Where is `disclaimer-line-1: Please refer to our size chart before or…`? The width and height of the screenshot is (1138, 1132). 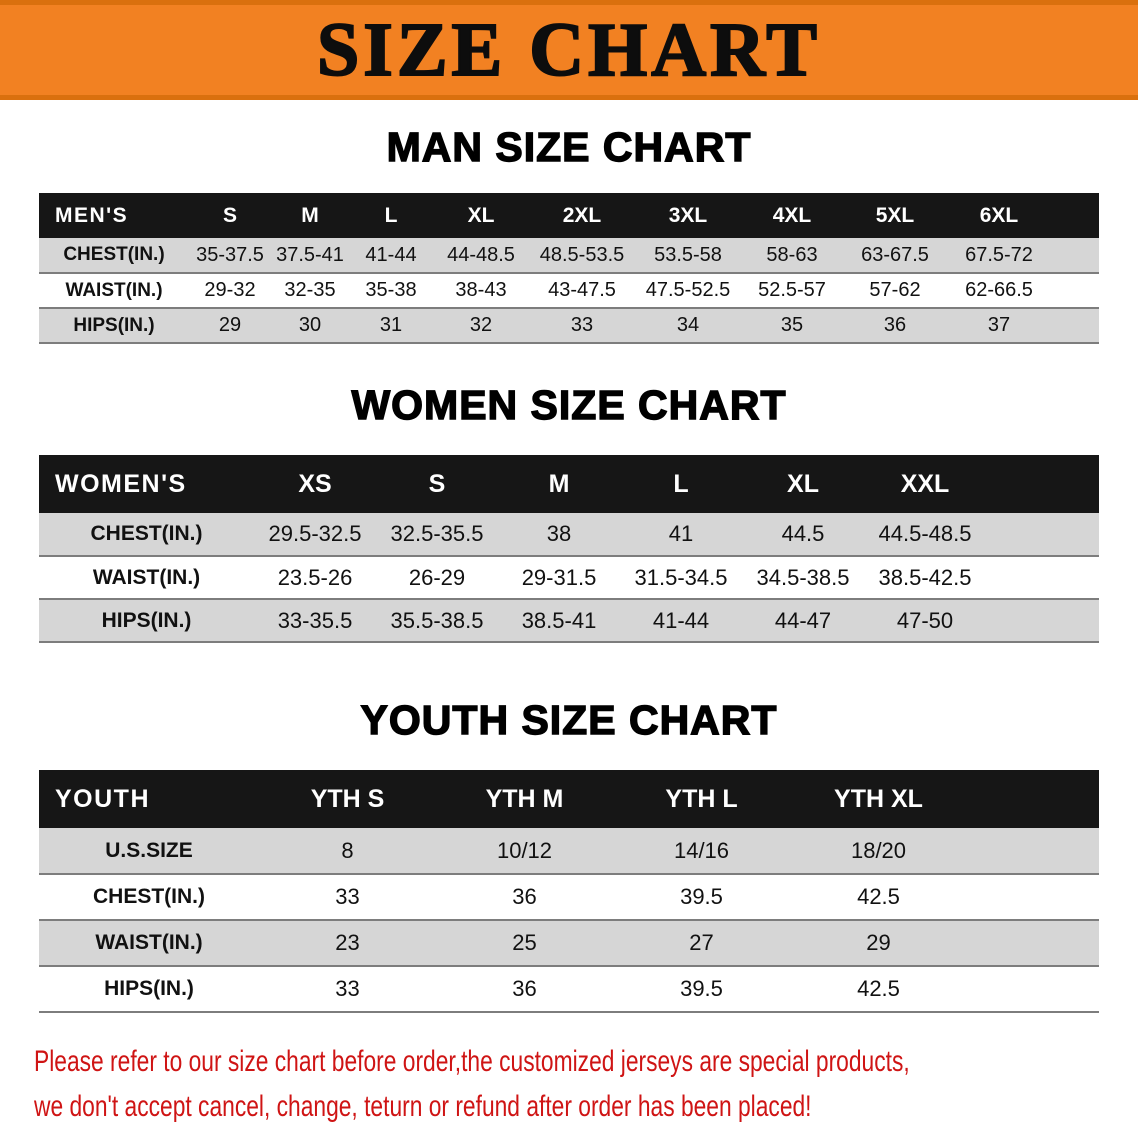 disclaimer-line-1: Please refer to our size chart before or… is located at coordinates (472, 1062).